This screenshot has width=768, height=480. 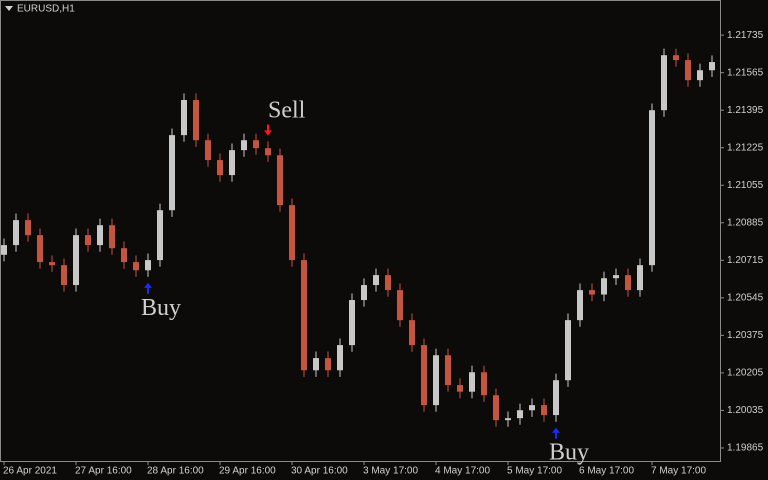 I want to click on y-tick-label: 1.21395, so click(x=745, y=110).